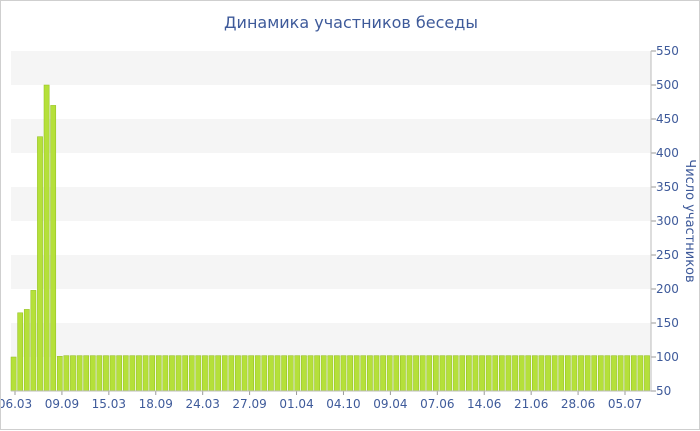 This screenshot has height=431, width=700. What do you see at coordinates (667, 255) in the screenshot?
I see `y-tick-label: 250` at bounding box center [667, 255].